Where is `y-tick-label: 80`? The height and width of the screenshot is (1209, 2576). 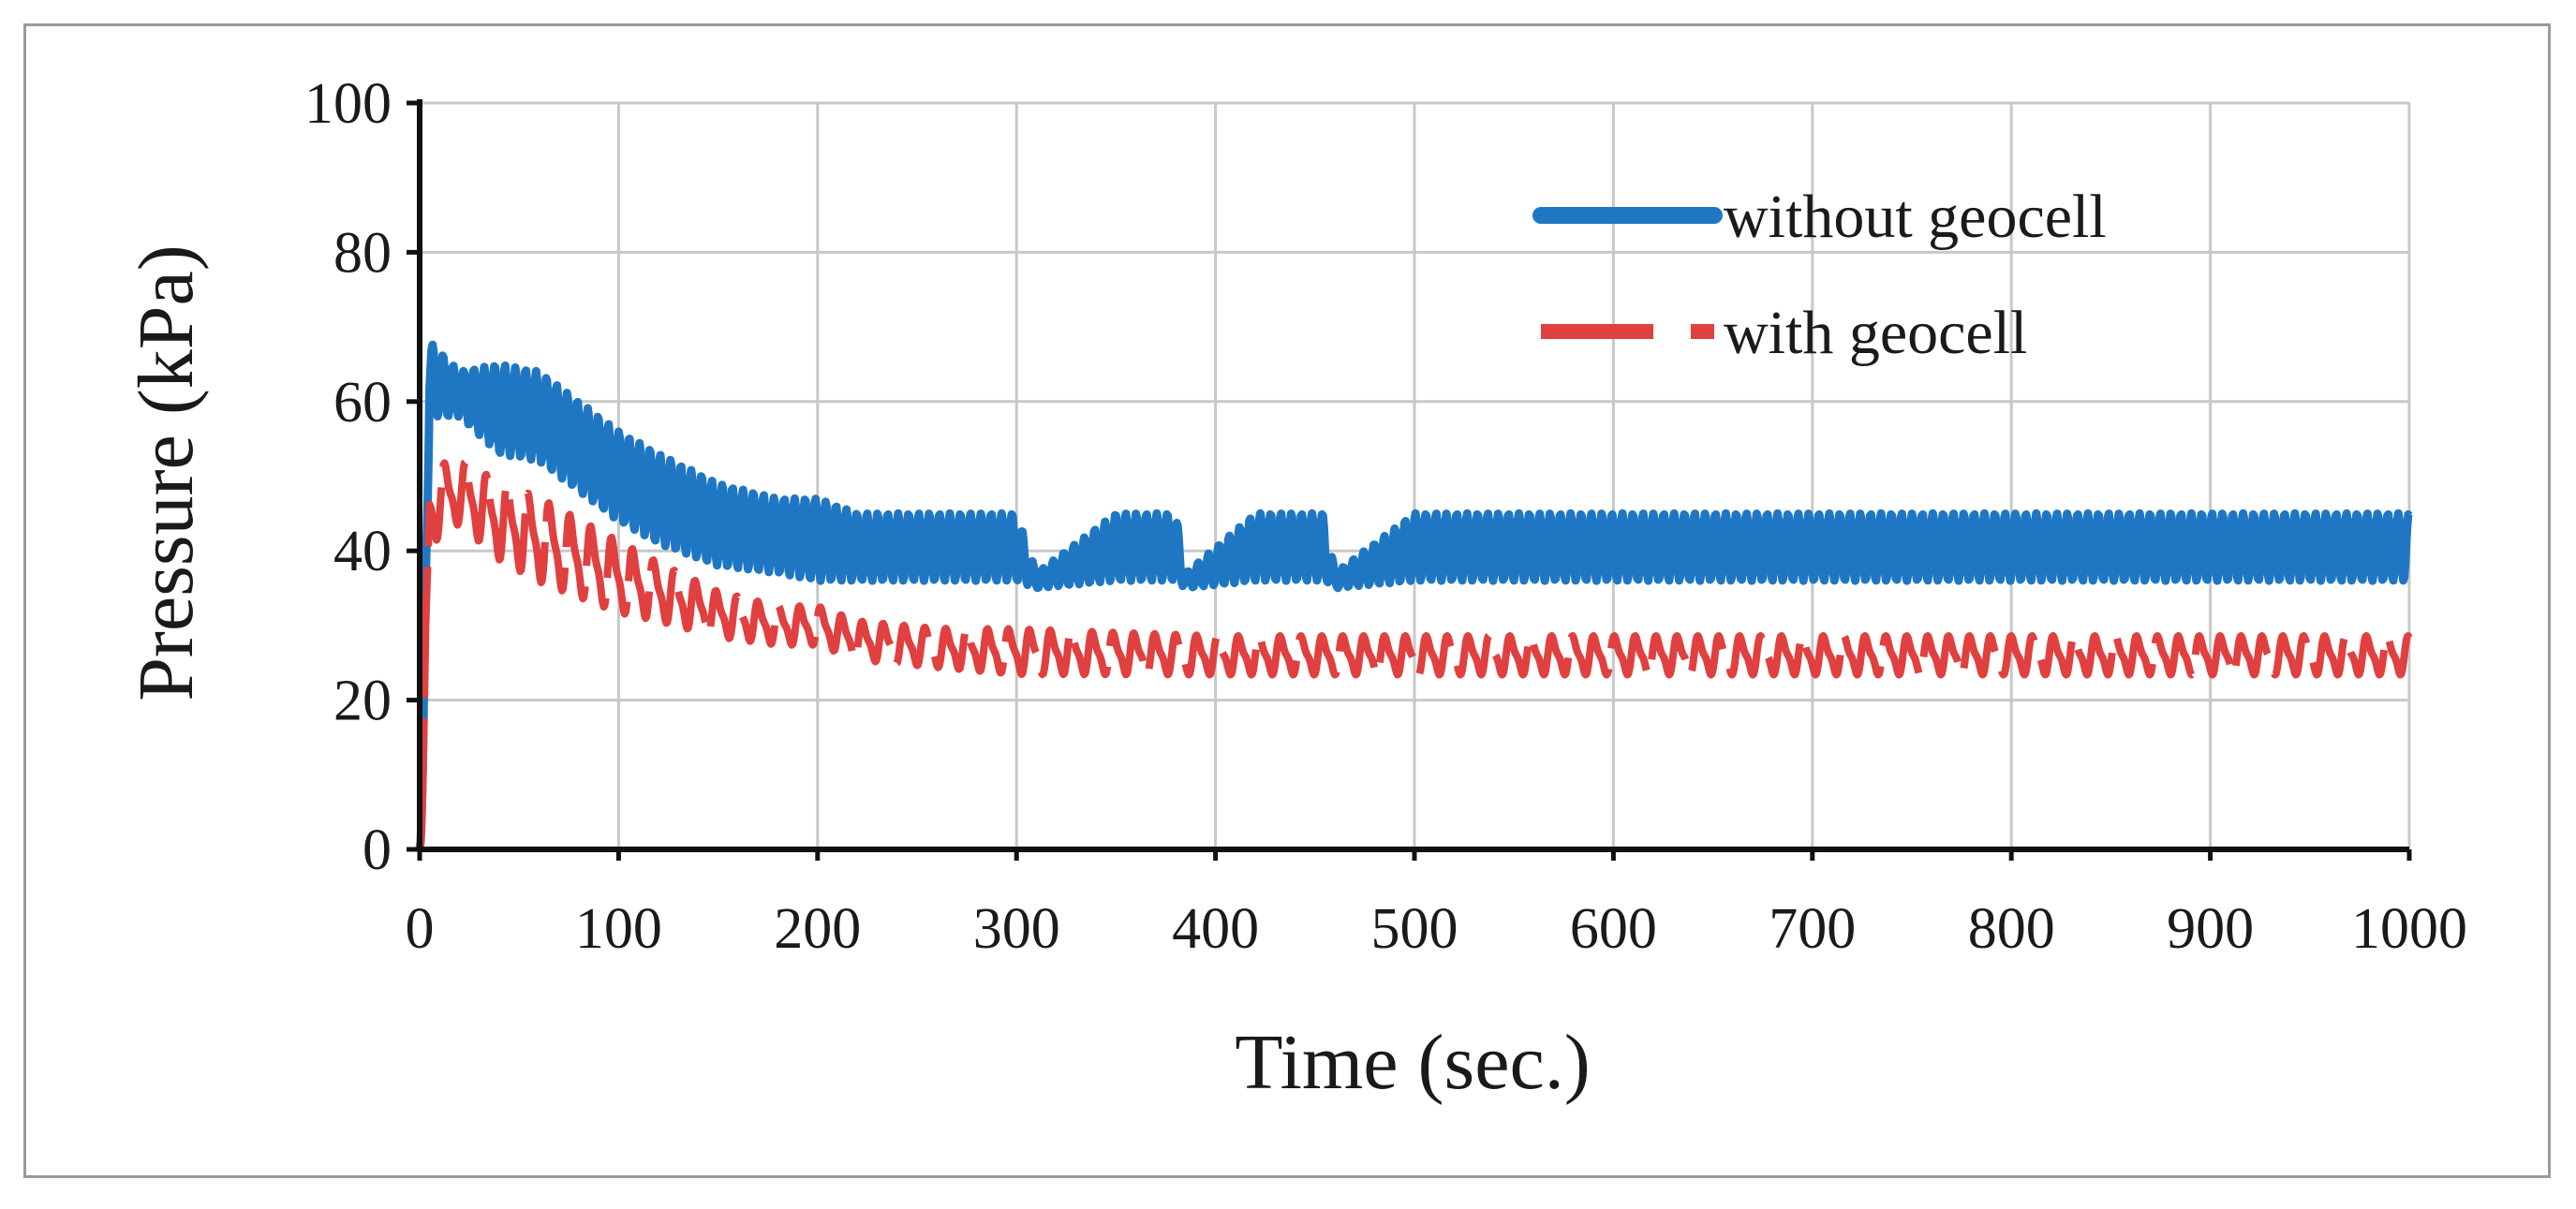 y-tick-label: 80 is located at coordinates (362, 253).